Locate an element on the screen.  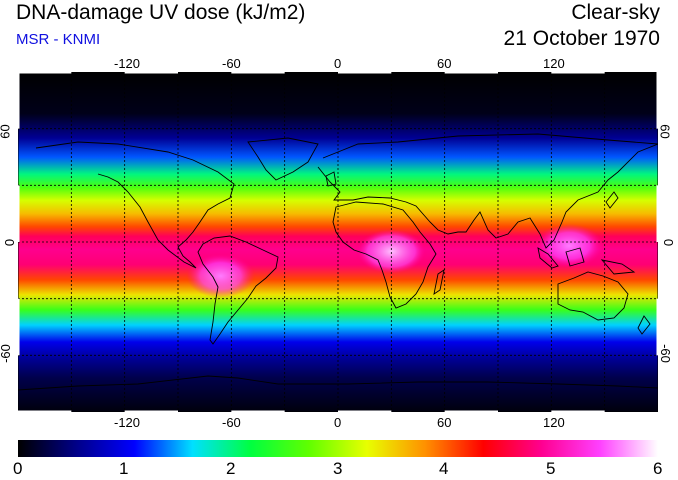
colorbar-tick-label: 4 is located at coordinates (444, 468).